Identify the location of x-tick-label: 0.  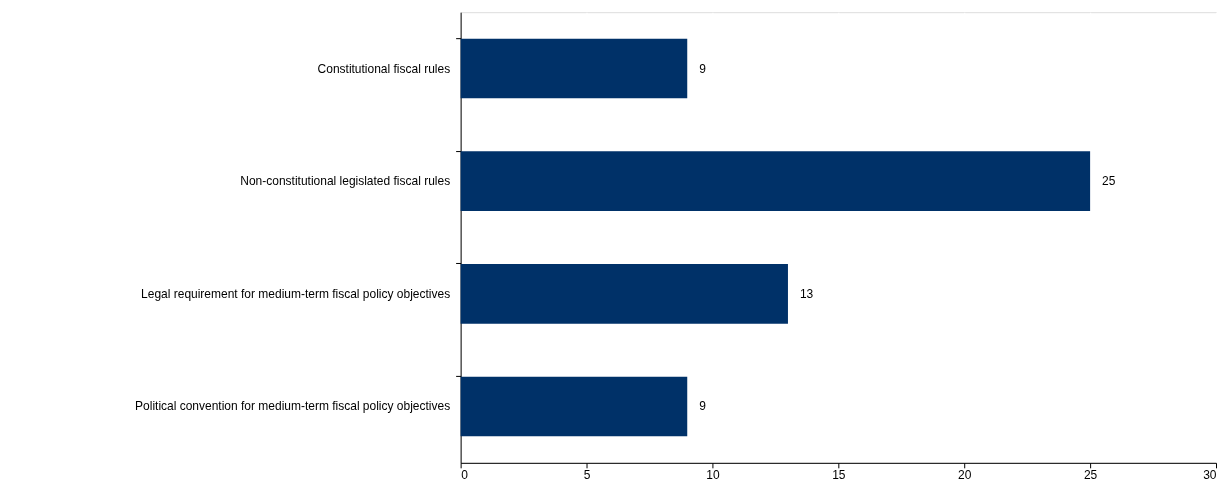
(465, 475).